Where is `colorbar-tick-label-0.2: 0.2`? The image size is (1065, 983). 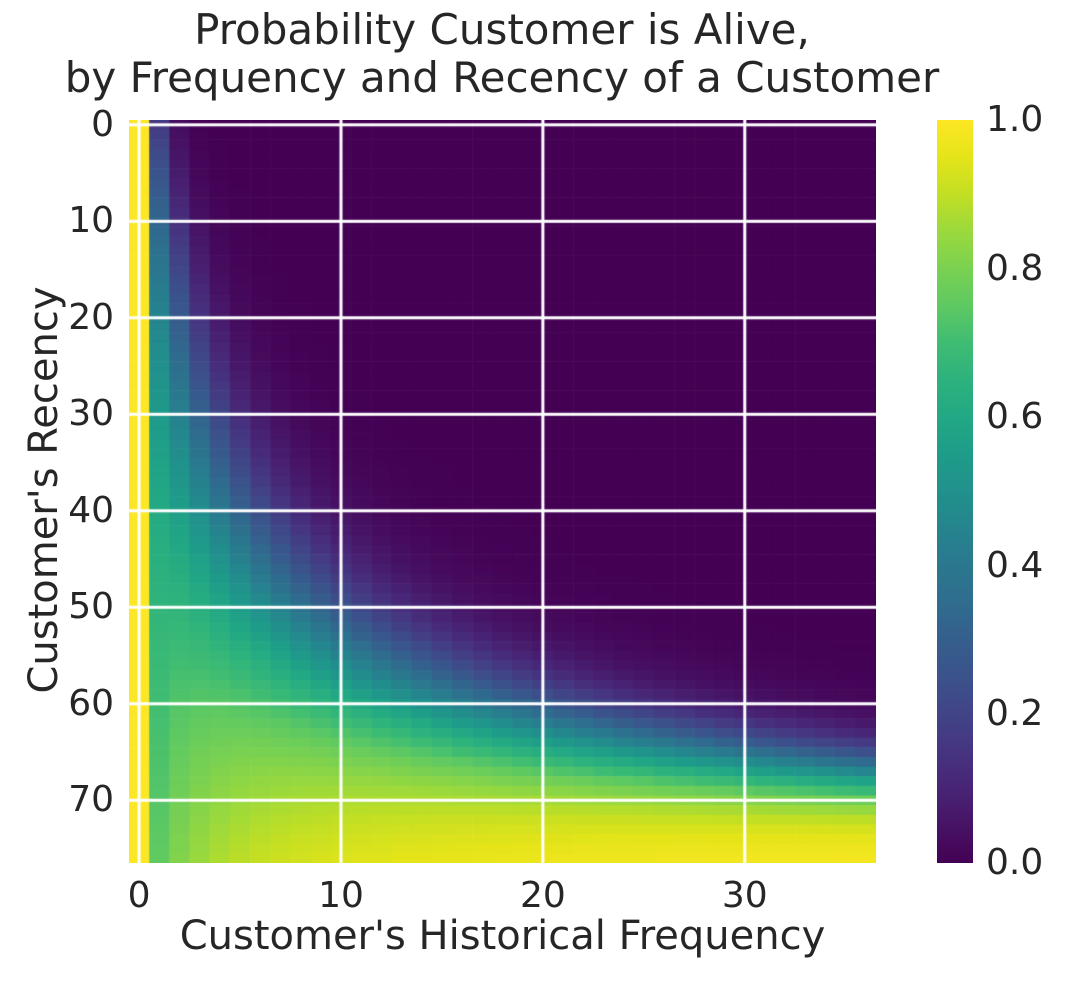
colorbar-tick-label-0.2: 0.2 is located at coordinates (1015, 714).